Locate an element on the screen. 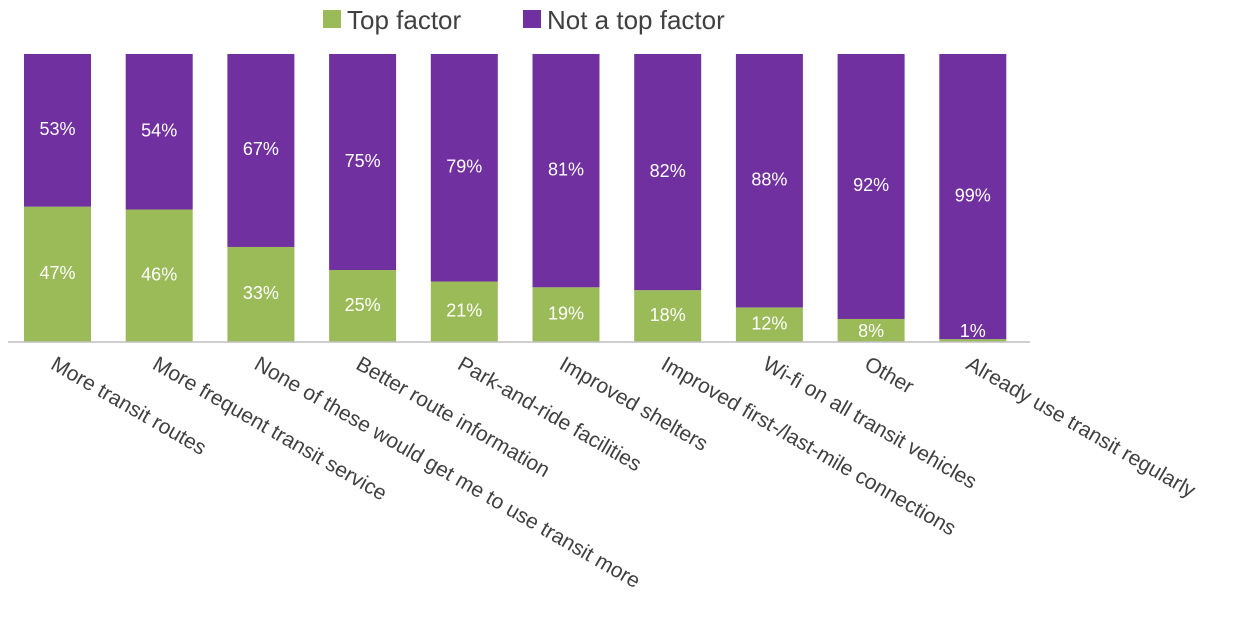  bar-top-factor-more-transit-routes is located at coordinates (57, 274).